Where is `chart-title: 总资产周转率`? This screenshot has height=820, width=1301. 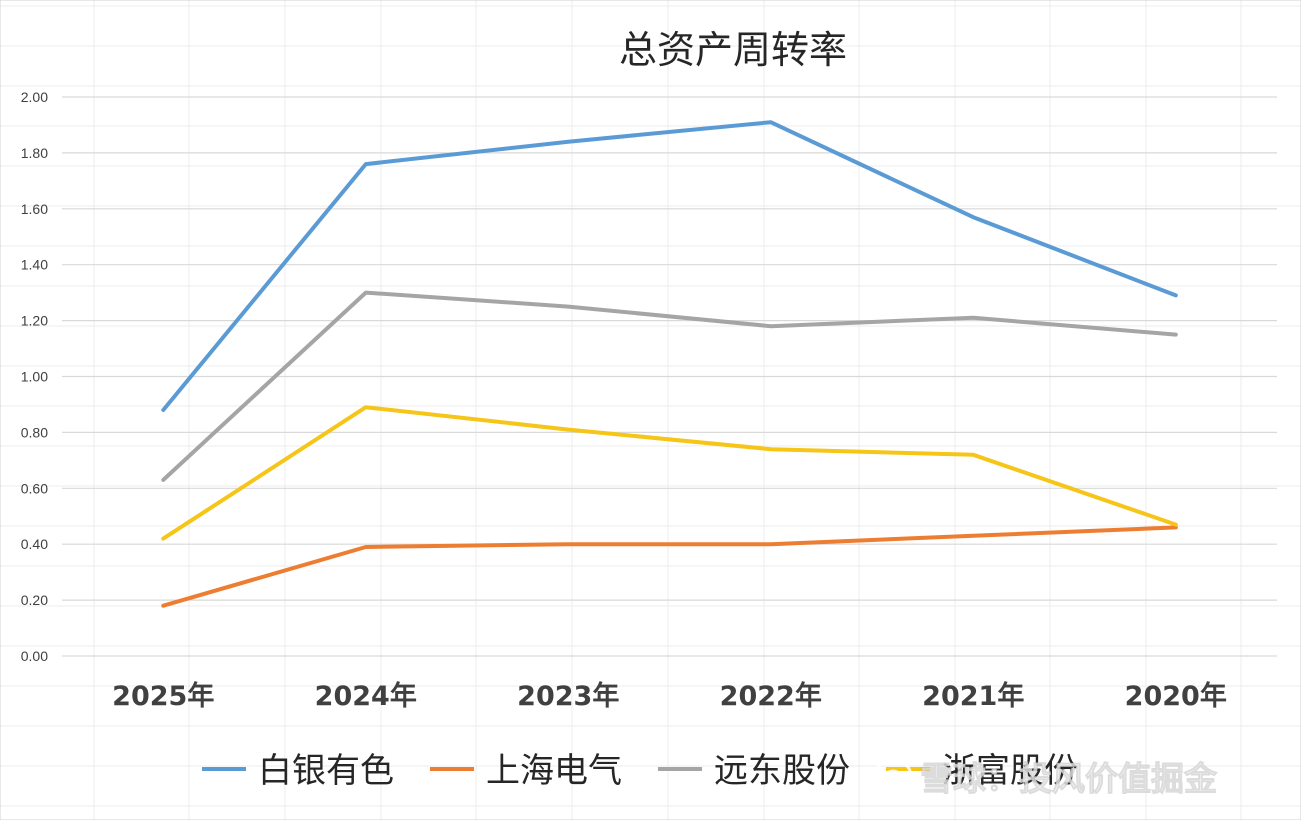
chart-title: 总资产周转率 is located at coordinates (733, 50).